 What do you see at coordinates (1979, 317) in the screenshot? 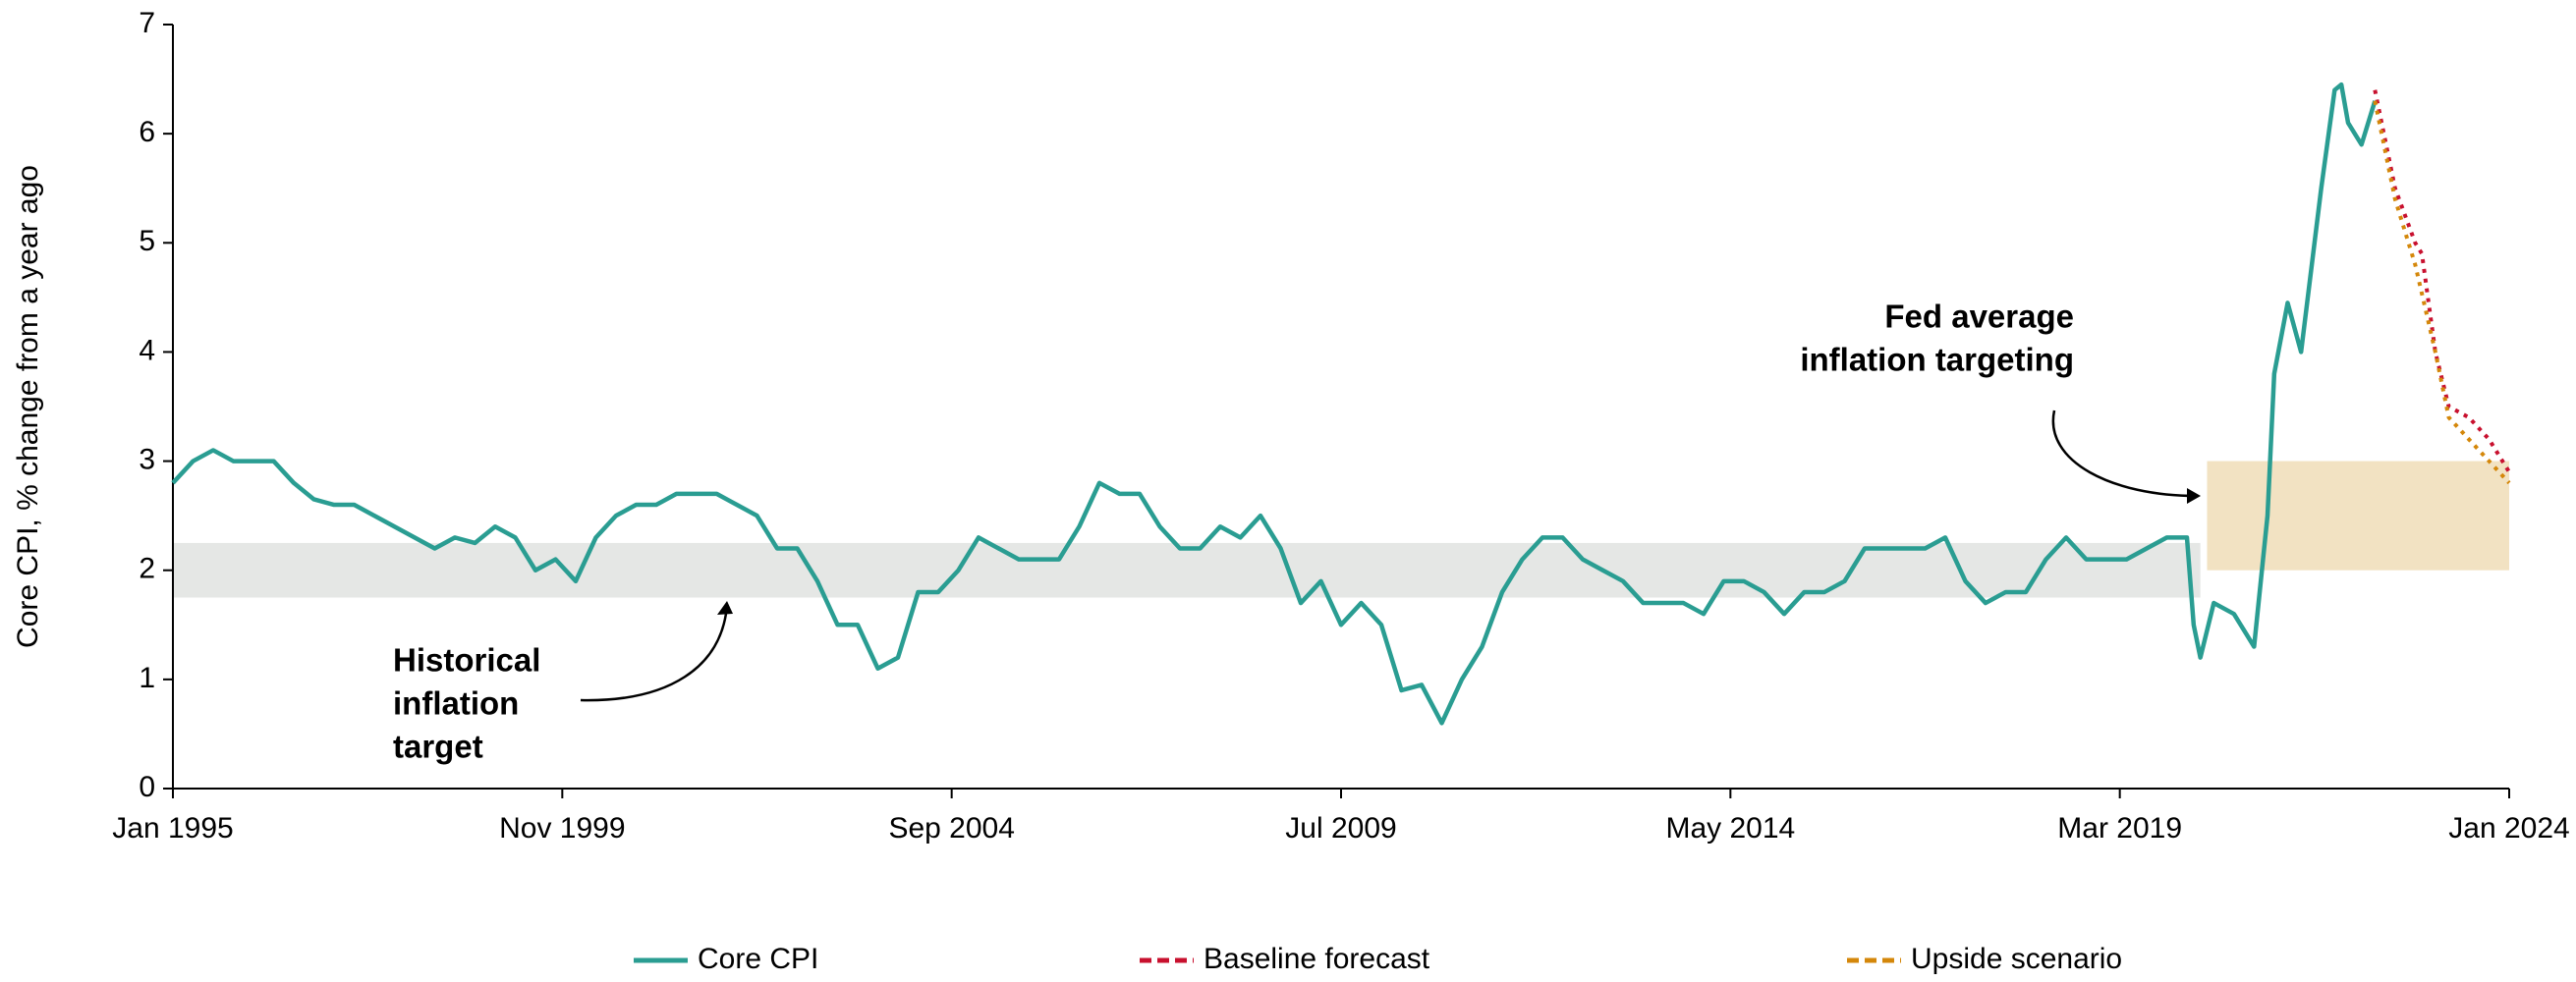
I see `annotation: Fed average` at bounding box center [1979, 317].